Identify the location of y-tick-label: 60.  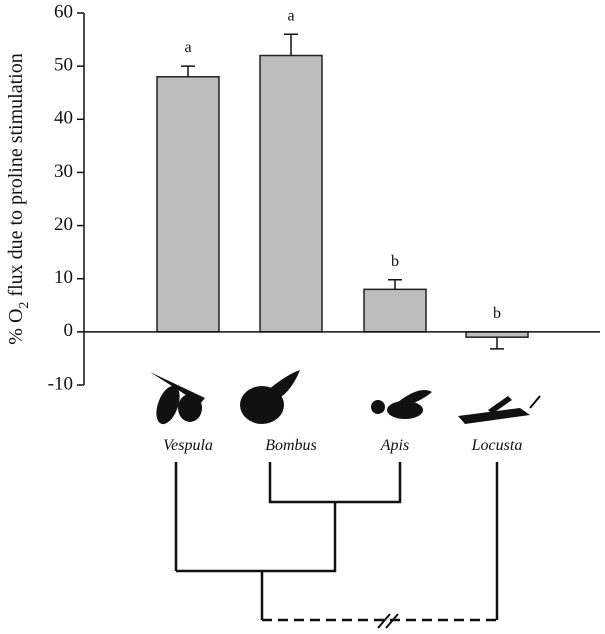
(63, 11).